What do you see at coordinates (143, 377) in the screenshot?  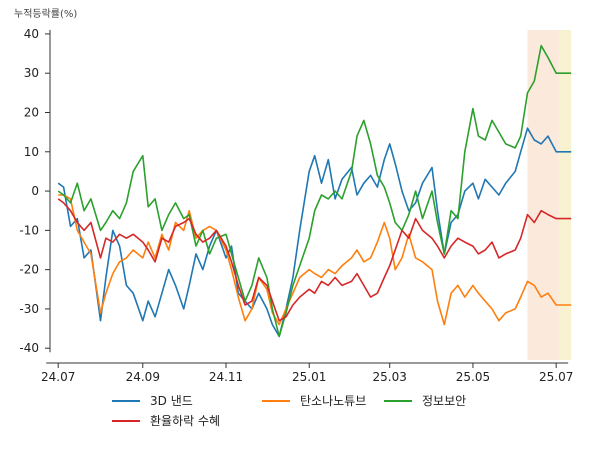 I see `x-tick-label: 24.09` at bounding box center [143, 377].